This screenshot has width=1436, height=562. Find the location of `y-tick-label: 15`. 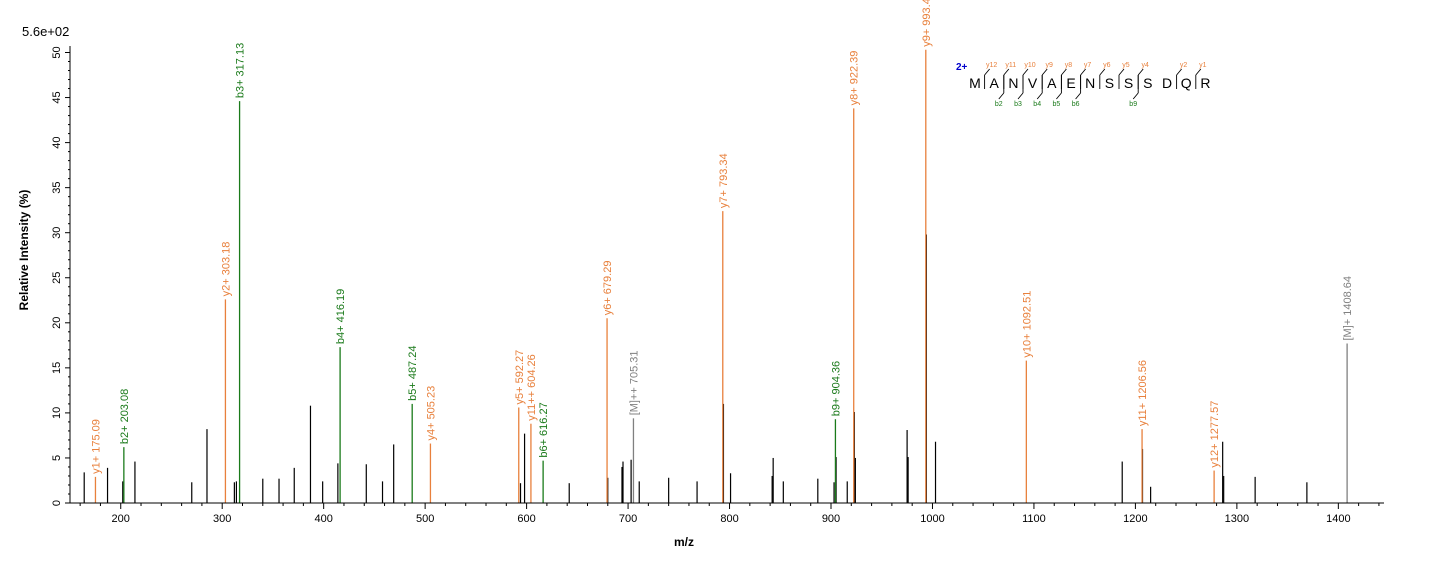

y-tick-label: 15 is located at coordinates (57, 368).